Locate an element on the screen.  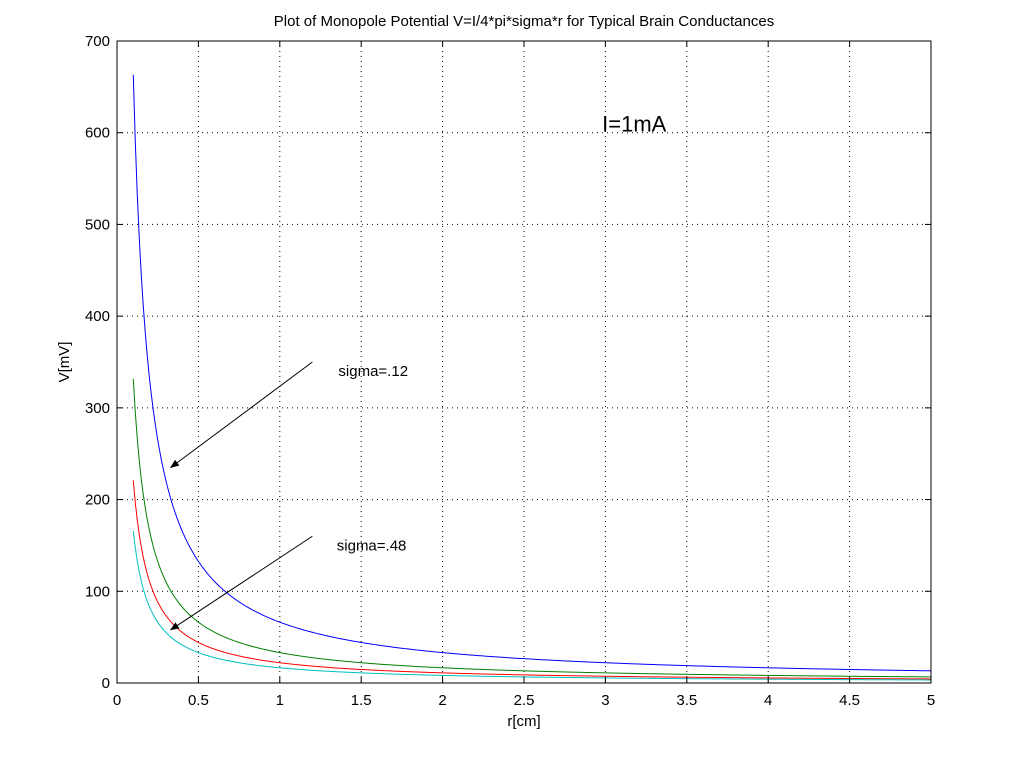
x-tick-label: 3.5 is located at coordinates (686, 700).